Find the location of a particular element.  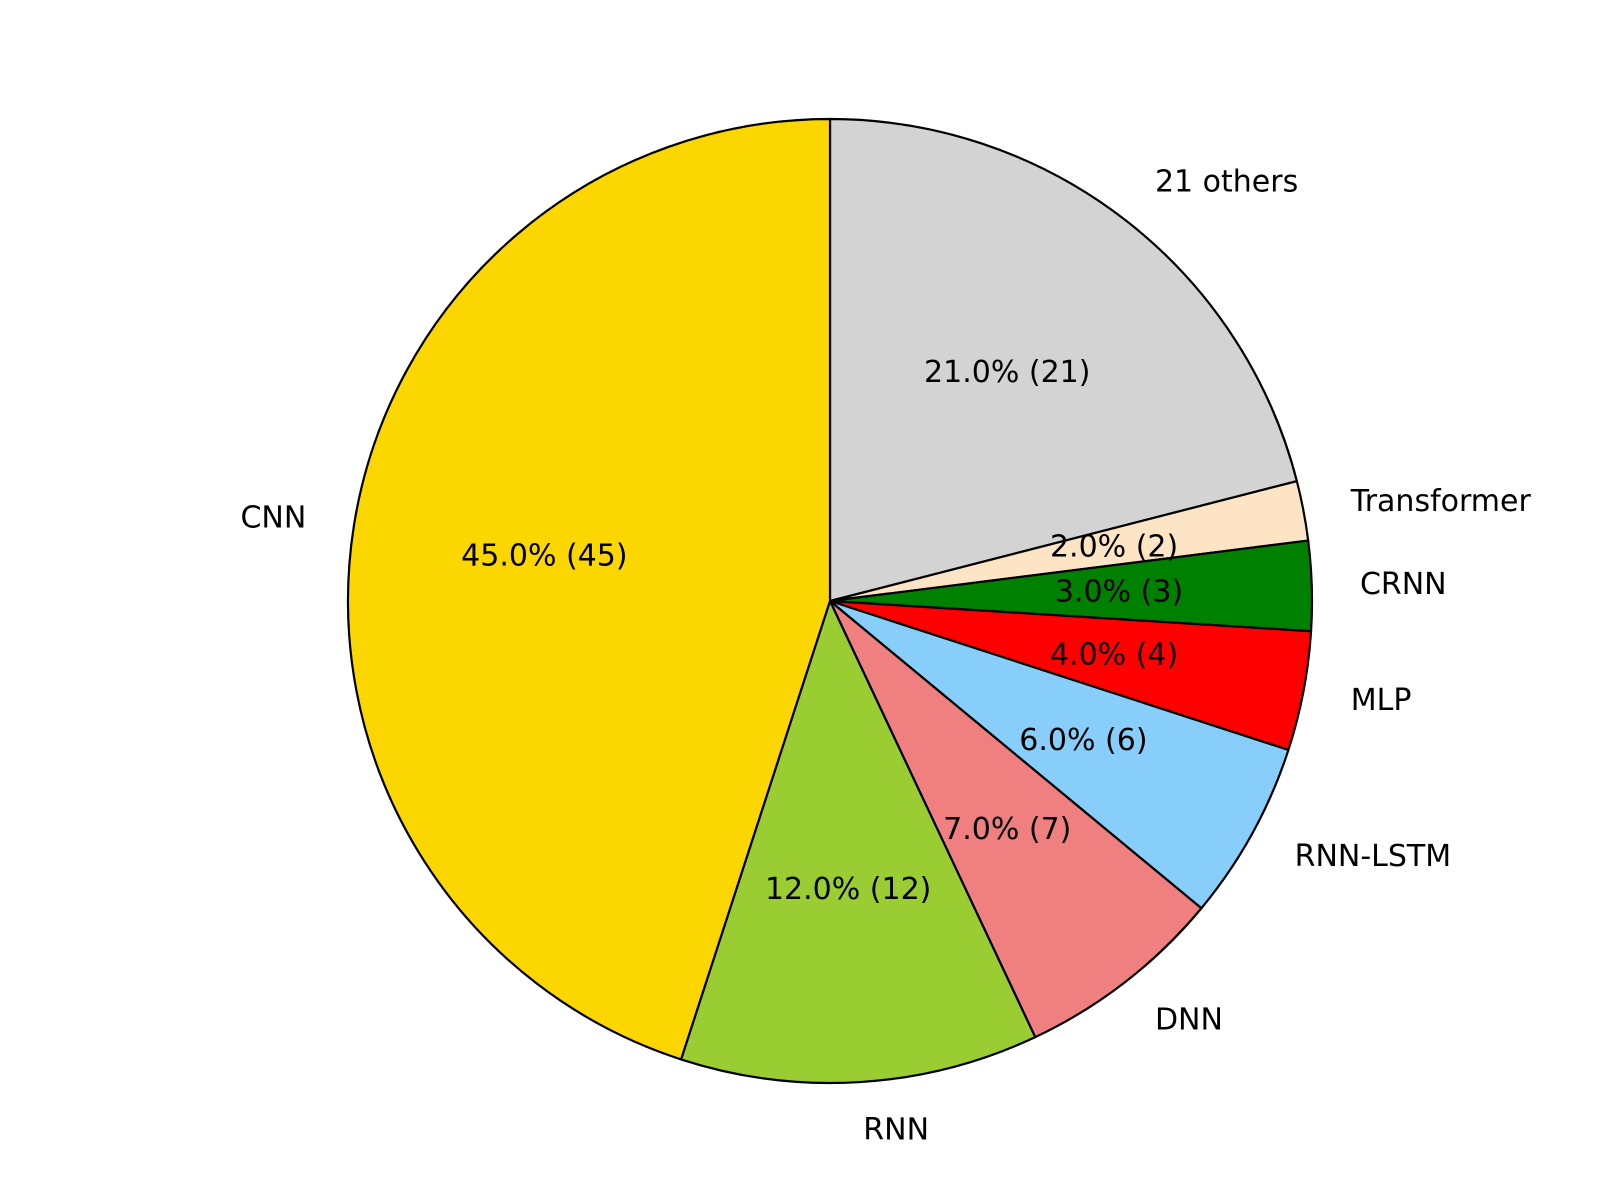

pct-label-mlp: 4.0% (4) is located at coordinates (1114, 655).